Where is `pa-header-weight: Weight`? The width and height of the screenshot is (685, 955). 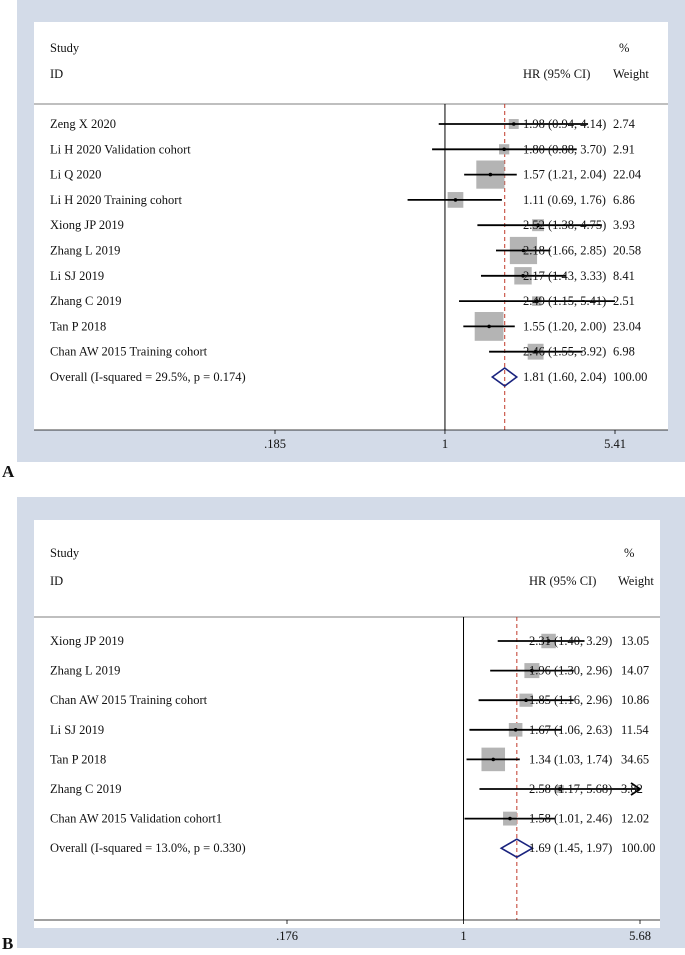 pa-header-weight: Weight is located at coordinates (631, 74).